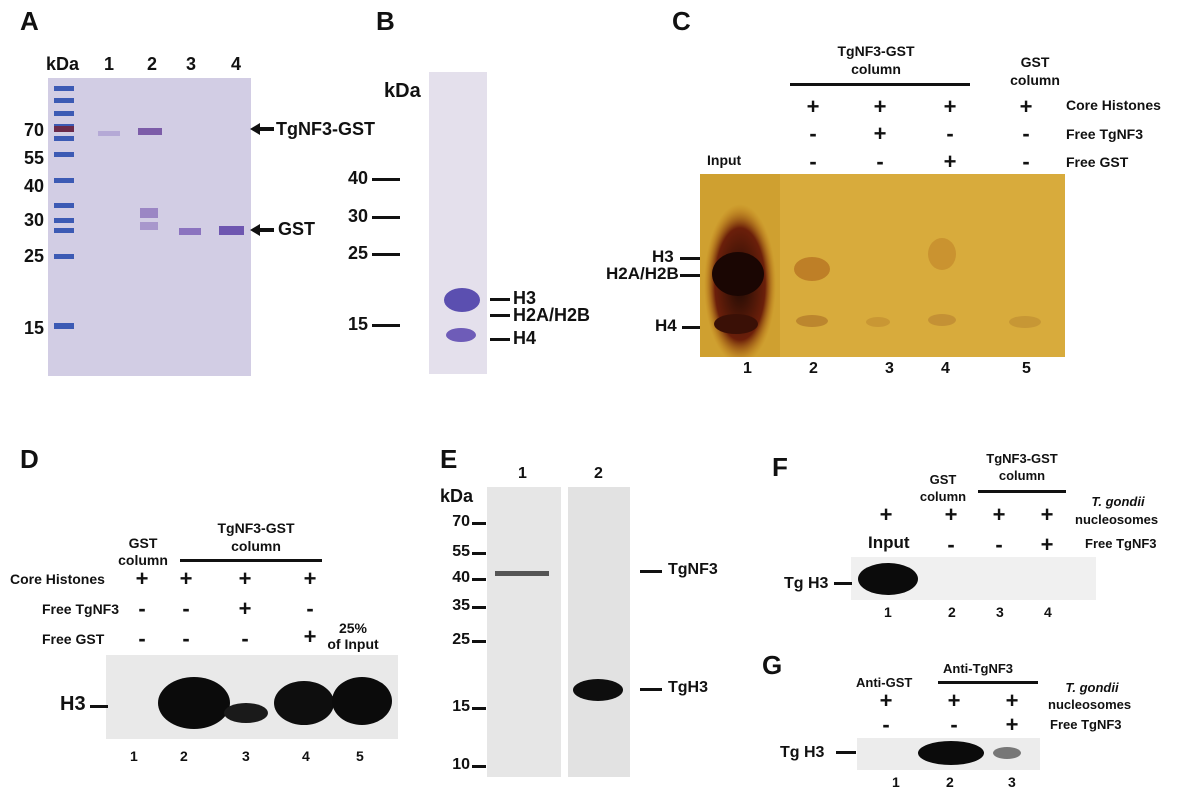 This screenshot has width=1190, height=800. What do you see at coordinates (325, 129) in the screenshot?
I see `panel-a-tgnf3-gst-label: TgNF3-GST` at bounding box center [325, 129].